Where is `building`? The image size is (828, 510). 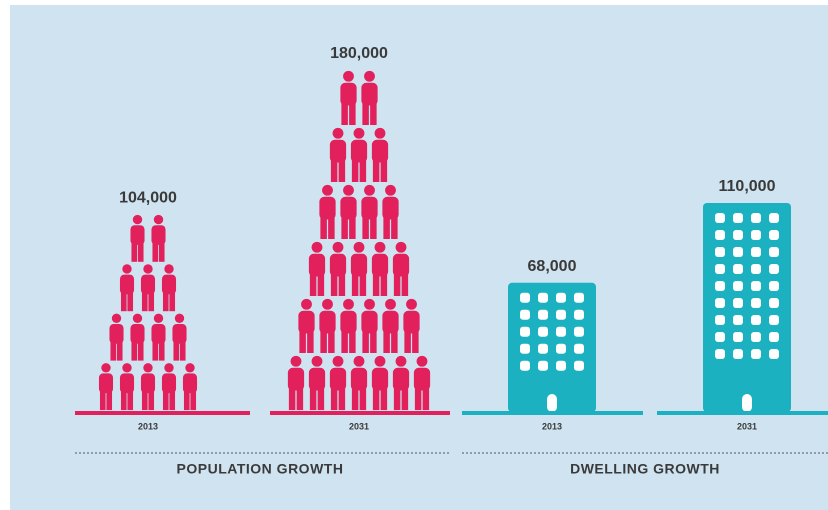
building is located at coordinates (747, 307).